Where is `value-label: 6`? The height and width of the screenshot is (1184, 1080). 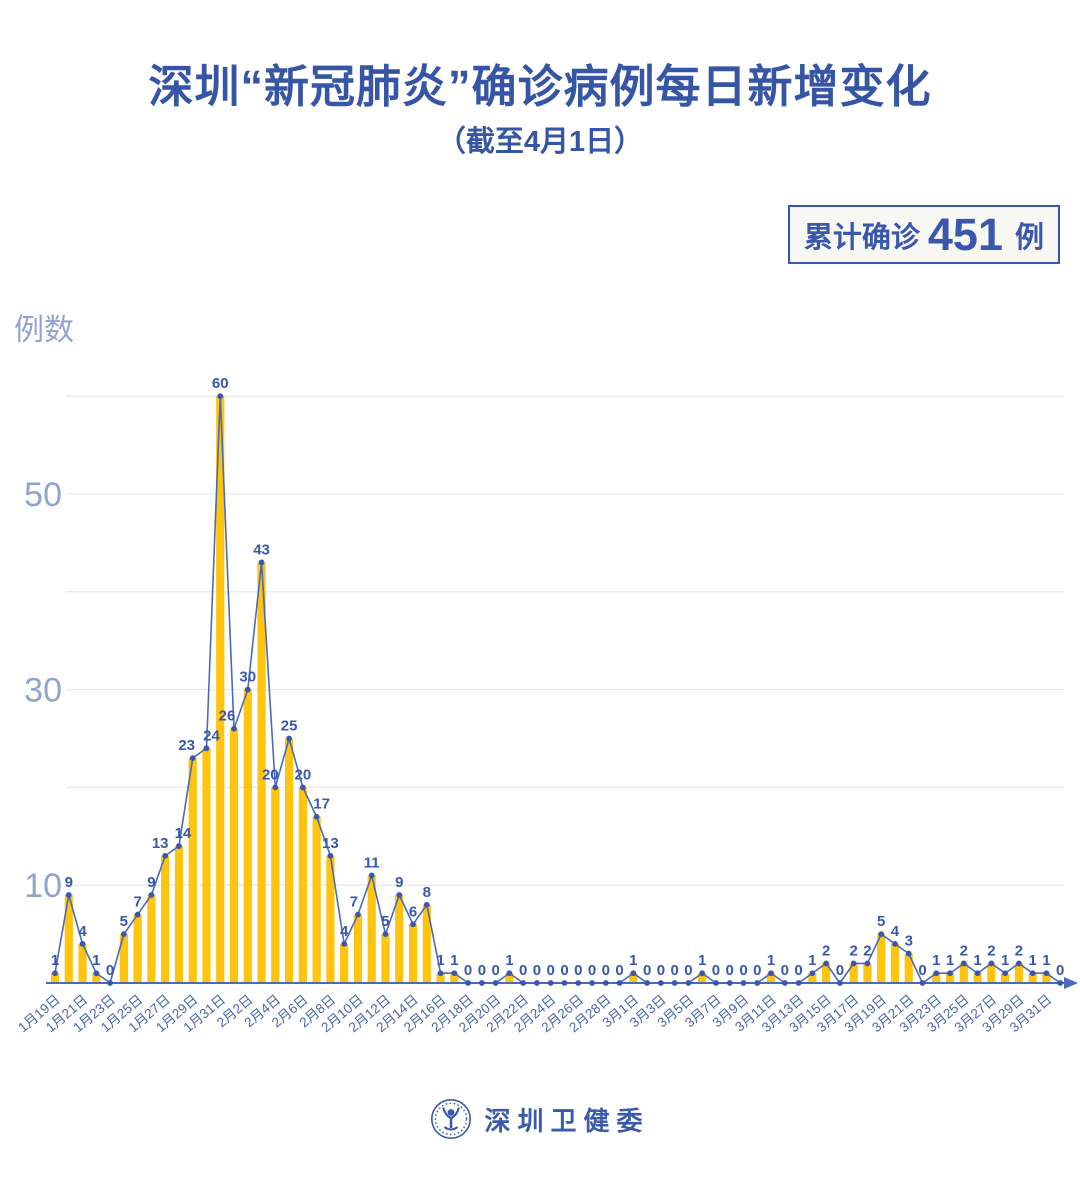 value-label: 6 is located at coordinates (413, 911).